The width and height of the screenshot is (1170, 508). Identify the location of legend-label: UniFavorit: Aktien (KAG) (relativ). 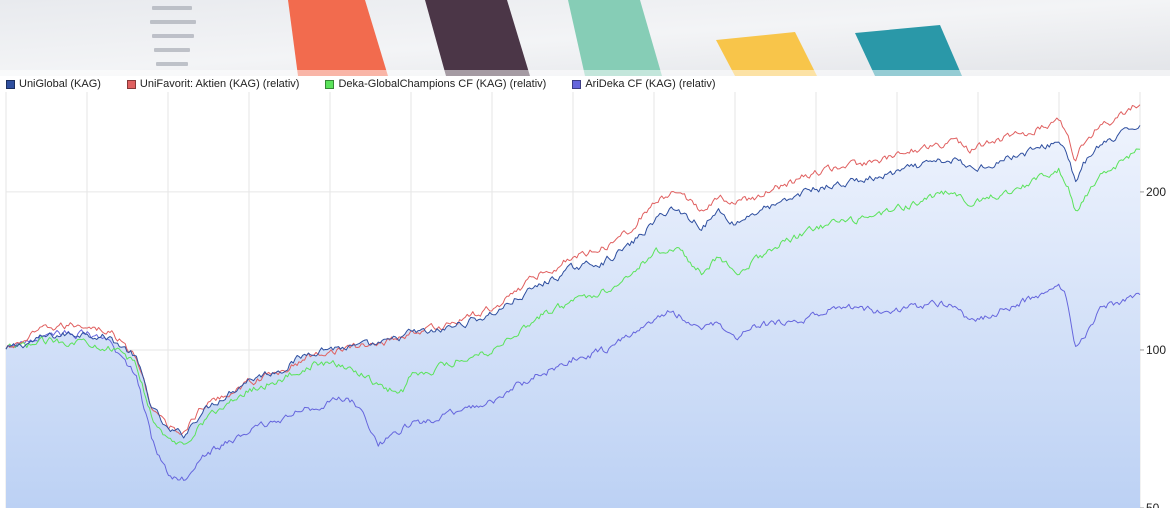
(219, 84).